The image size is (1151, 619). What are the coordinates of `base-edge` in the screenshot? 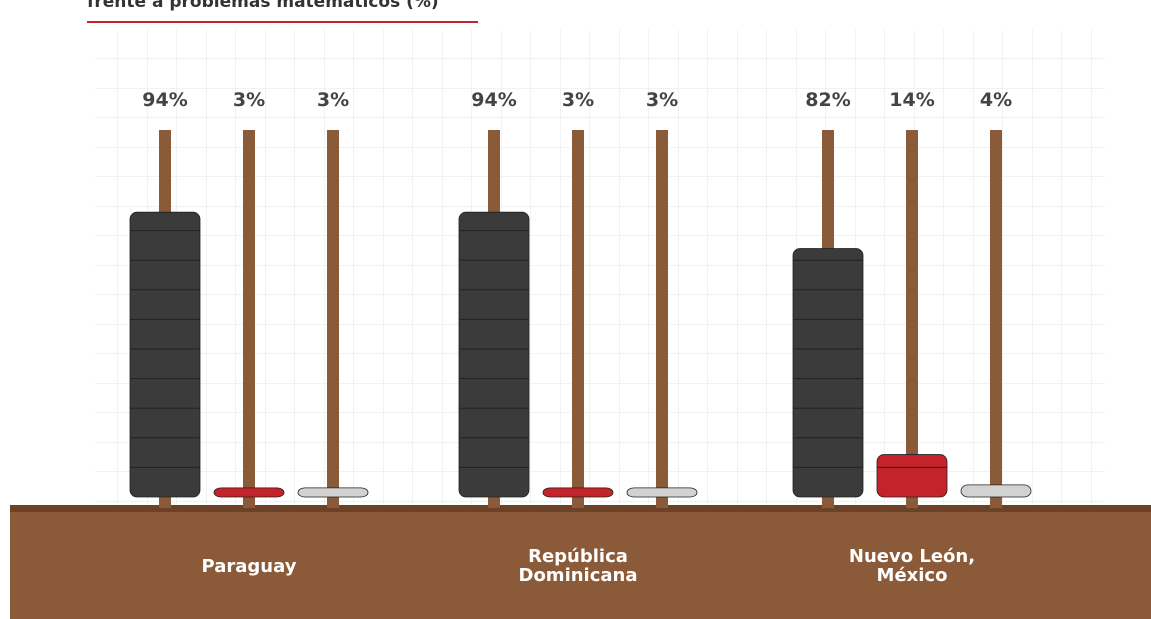 It's located at (580, 508).